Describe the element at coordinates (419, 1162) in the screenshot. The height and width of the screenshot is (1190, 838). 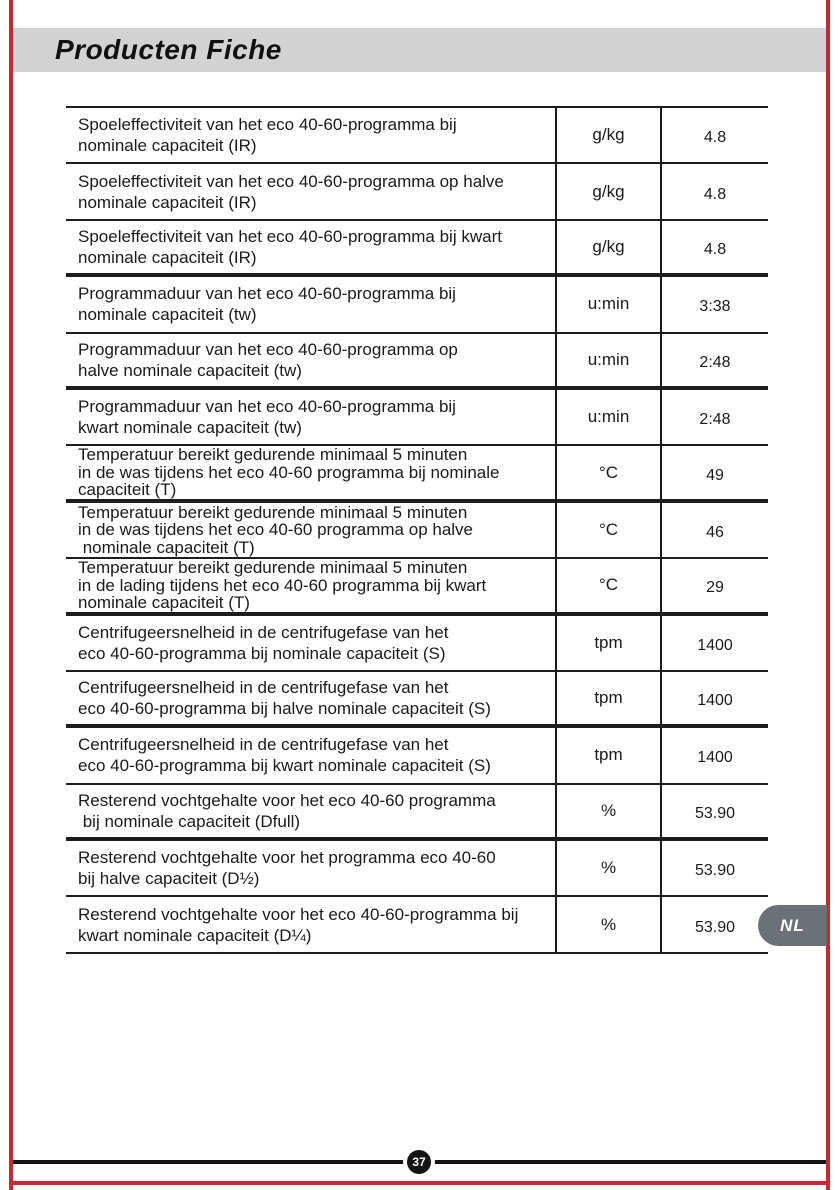
I see `page-number-badge: 37` at that location.